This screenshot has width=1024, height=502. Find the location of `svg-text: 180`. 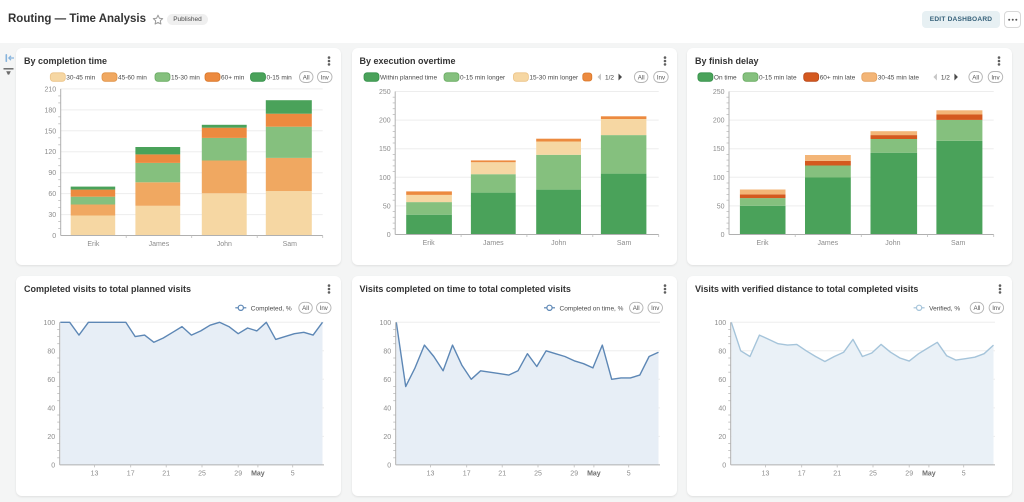

svg-text: 180 is located at coordinates (51, 110).